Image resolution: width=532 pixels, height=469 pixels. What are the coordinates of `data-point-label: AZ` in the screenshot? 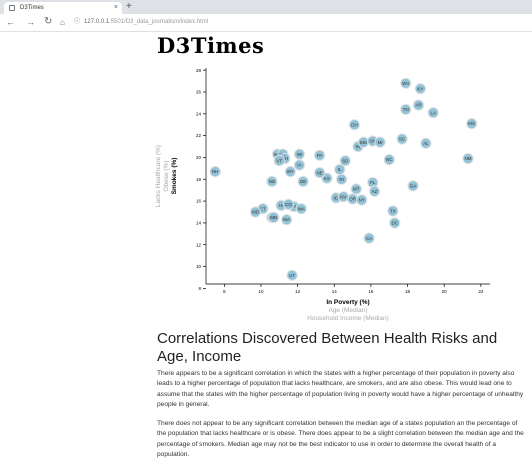 It's located at (375, 191).